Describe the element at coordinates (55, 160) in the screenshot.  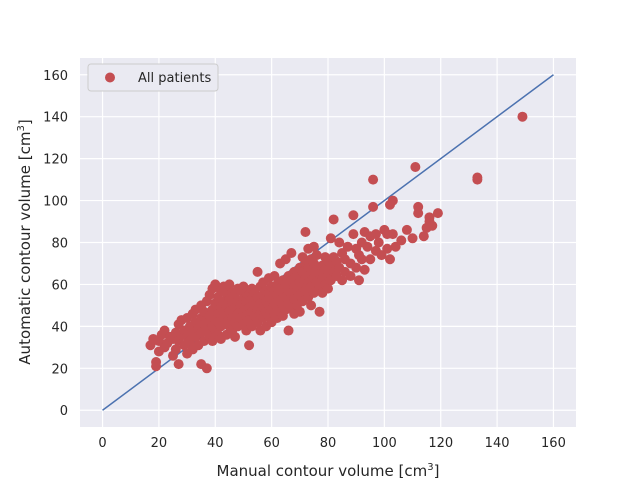
I see `y-tick-label: 120` at that location.